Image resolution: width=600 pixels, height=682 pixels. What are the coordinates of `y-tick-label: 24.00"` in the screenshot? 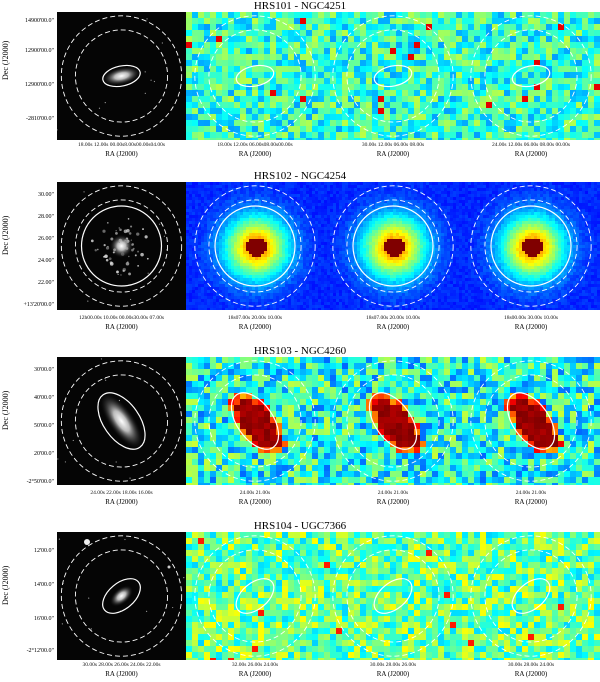 It's located at (46, 261).